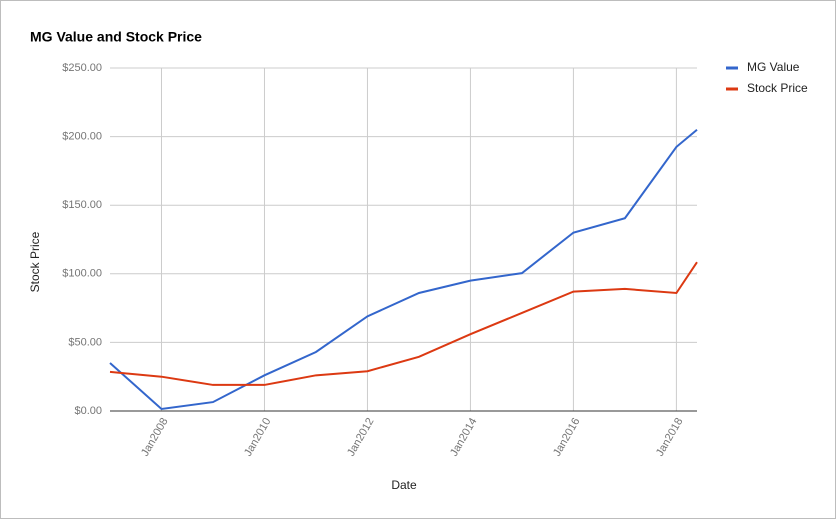  What do you see at coordinates (35, 261) in the screenshot?
I see `y-axis-label: Stock Price` at bounding box center [35, 261].